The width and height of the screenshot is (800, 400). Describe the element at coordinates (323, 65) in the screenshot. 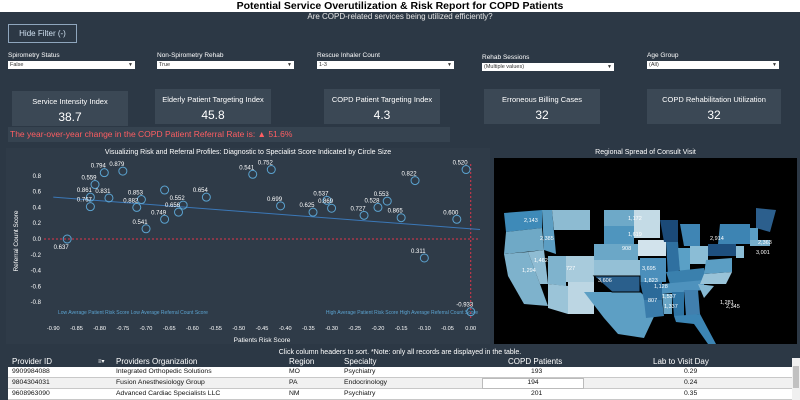

I see `filter-value: 1-3` at that location.